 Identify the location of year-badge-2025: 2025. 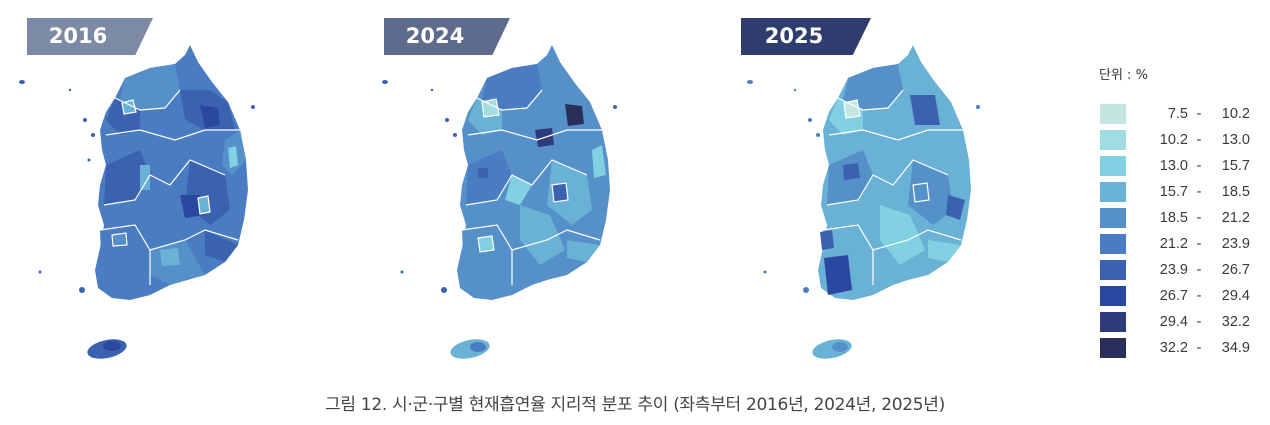
(806, 36).